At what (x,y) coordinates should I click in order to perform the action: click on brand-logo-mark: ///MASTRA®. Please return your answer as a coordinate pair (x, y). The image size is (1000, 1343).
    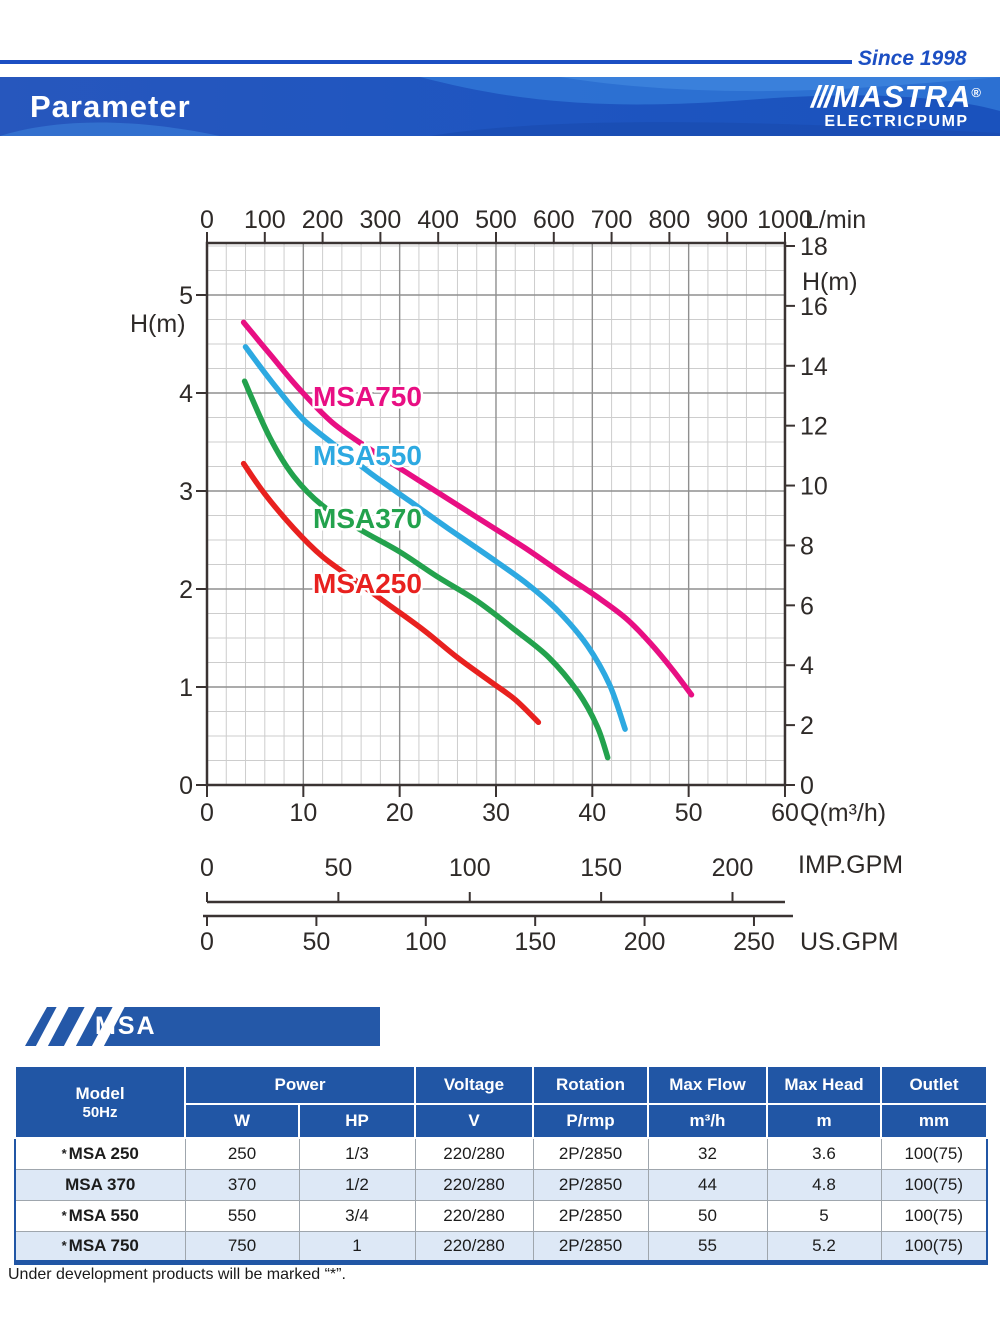
    Looking at the image, I should click on (896, 96).